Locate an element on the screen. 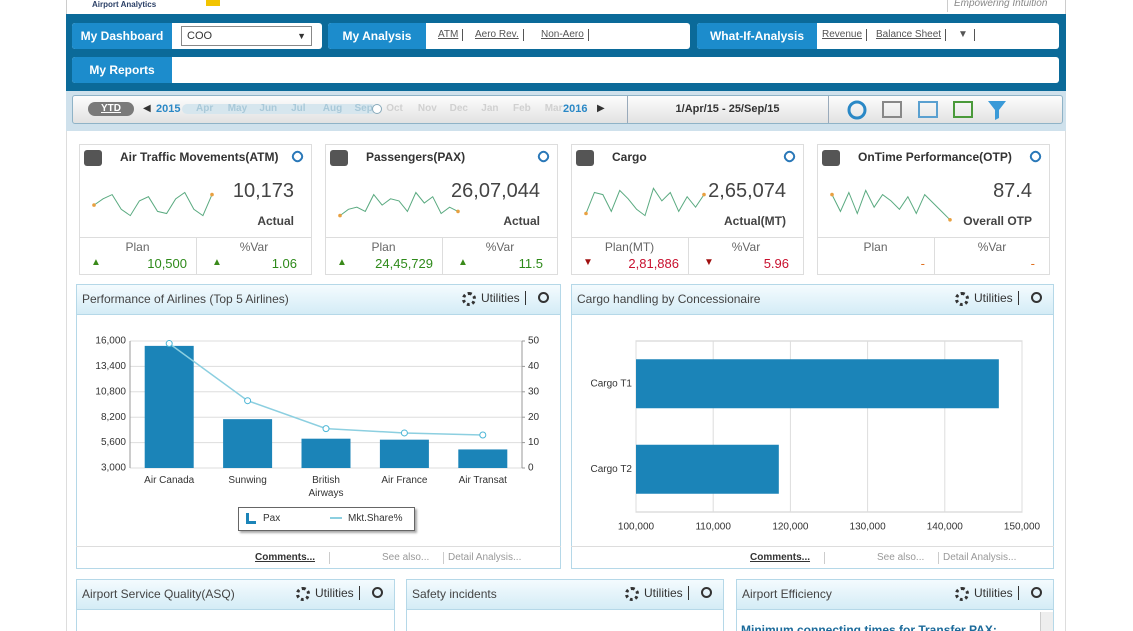 This screenshot has width=1133, height=631. scrollbar is located at coordinates (1046, 621).